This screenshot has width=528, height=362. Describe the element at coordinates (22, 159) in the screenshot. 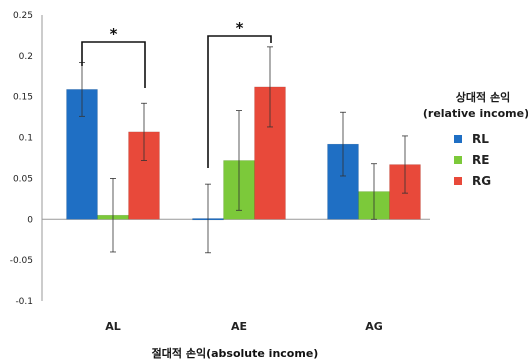

I see `y-tick-labels: 0.25 0.2 0.15 0.1 0.05 0 -0.05 -0.1` at that location.